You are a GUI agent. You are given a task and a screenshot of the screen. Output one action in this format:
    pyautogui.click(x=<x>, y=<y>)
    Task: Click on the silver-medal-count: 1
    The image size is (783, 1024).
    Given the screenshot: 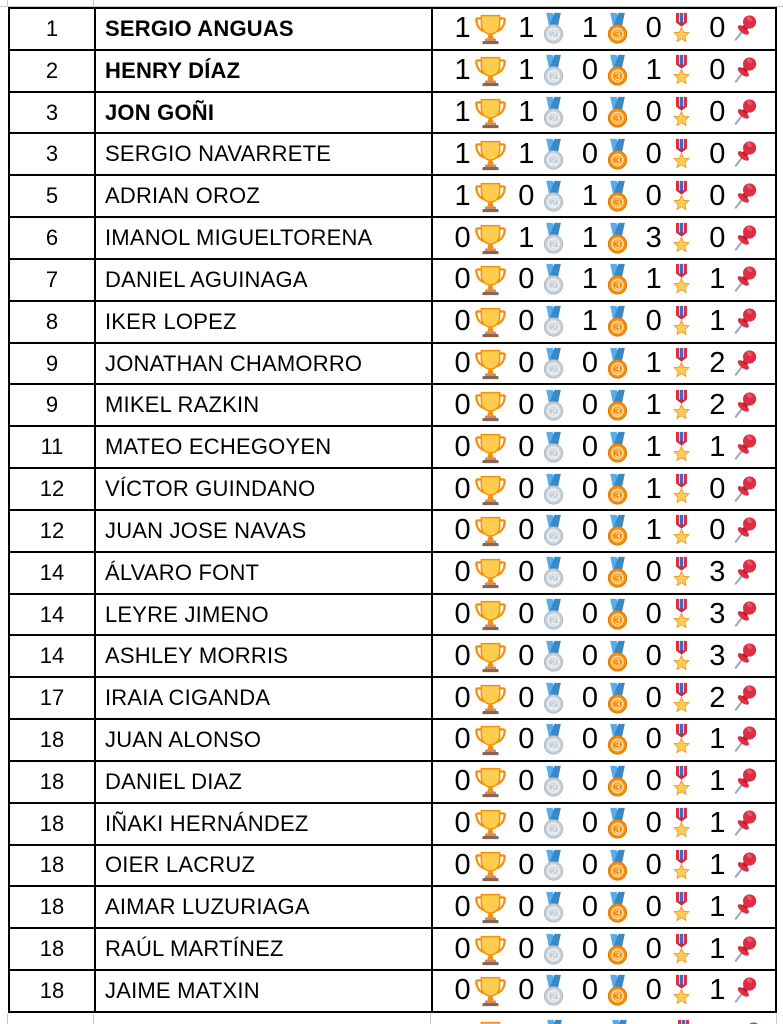 What is the action you would take?
    pyautogui.click(x=526, y=70)
    